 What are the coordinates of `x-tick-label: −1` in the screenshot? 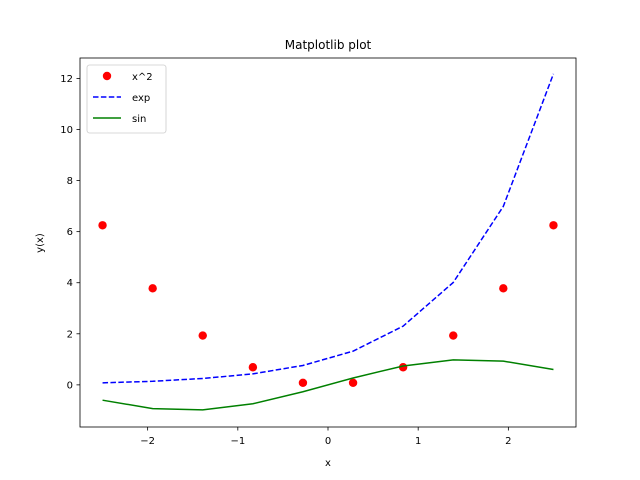 It's located at (237, 441).